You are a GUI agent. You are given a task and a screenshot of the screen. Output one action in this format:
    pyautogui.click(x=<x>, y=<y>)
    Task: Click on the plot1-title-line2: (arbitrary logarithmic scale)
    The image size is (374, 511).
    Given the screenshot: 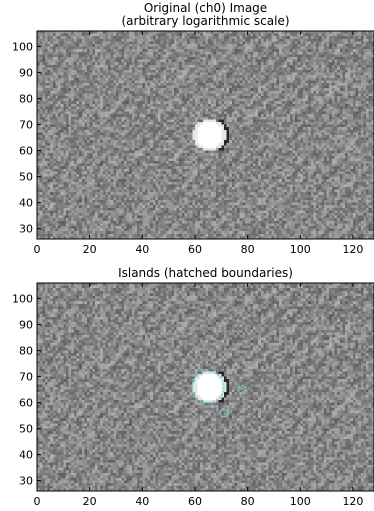 What is the action you would take?
    pyautogui.click(x=205, y=21)
    